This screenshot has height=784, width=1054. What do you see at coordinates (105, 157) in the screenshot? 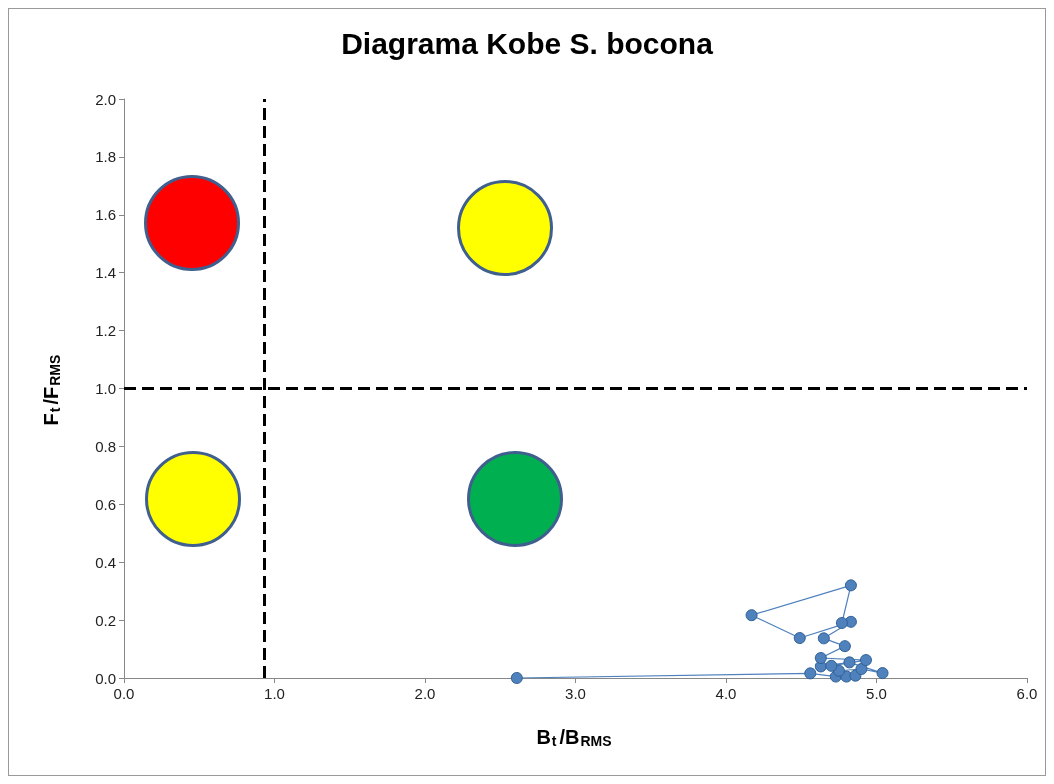
I see `y-tick-label: 1.8` at bounding box center [105, 157].